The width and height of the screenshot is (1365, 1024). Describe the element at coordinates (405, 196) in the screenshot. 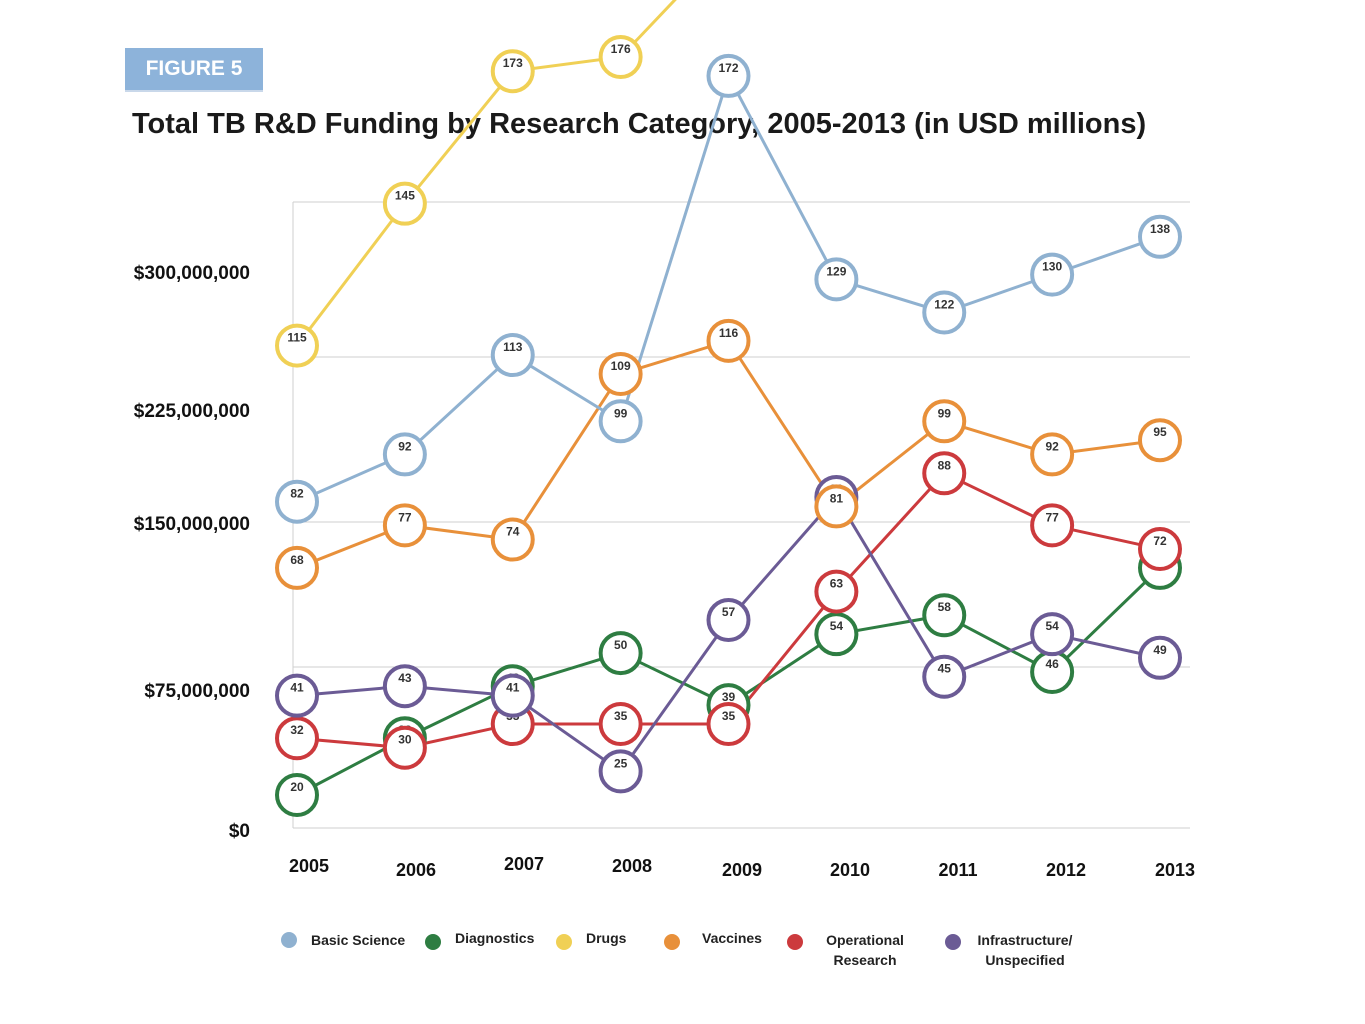

I see `data-label: 145` at that location.